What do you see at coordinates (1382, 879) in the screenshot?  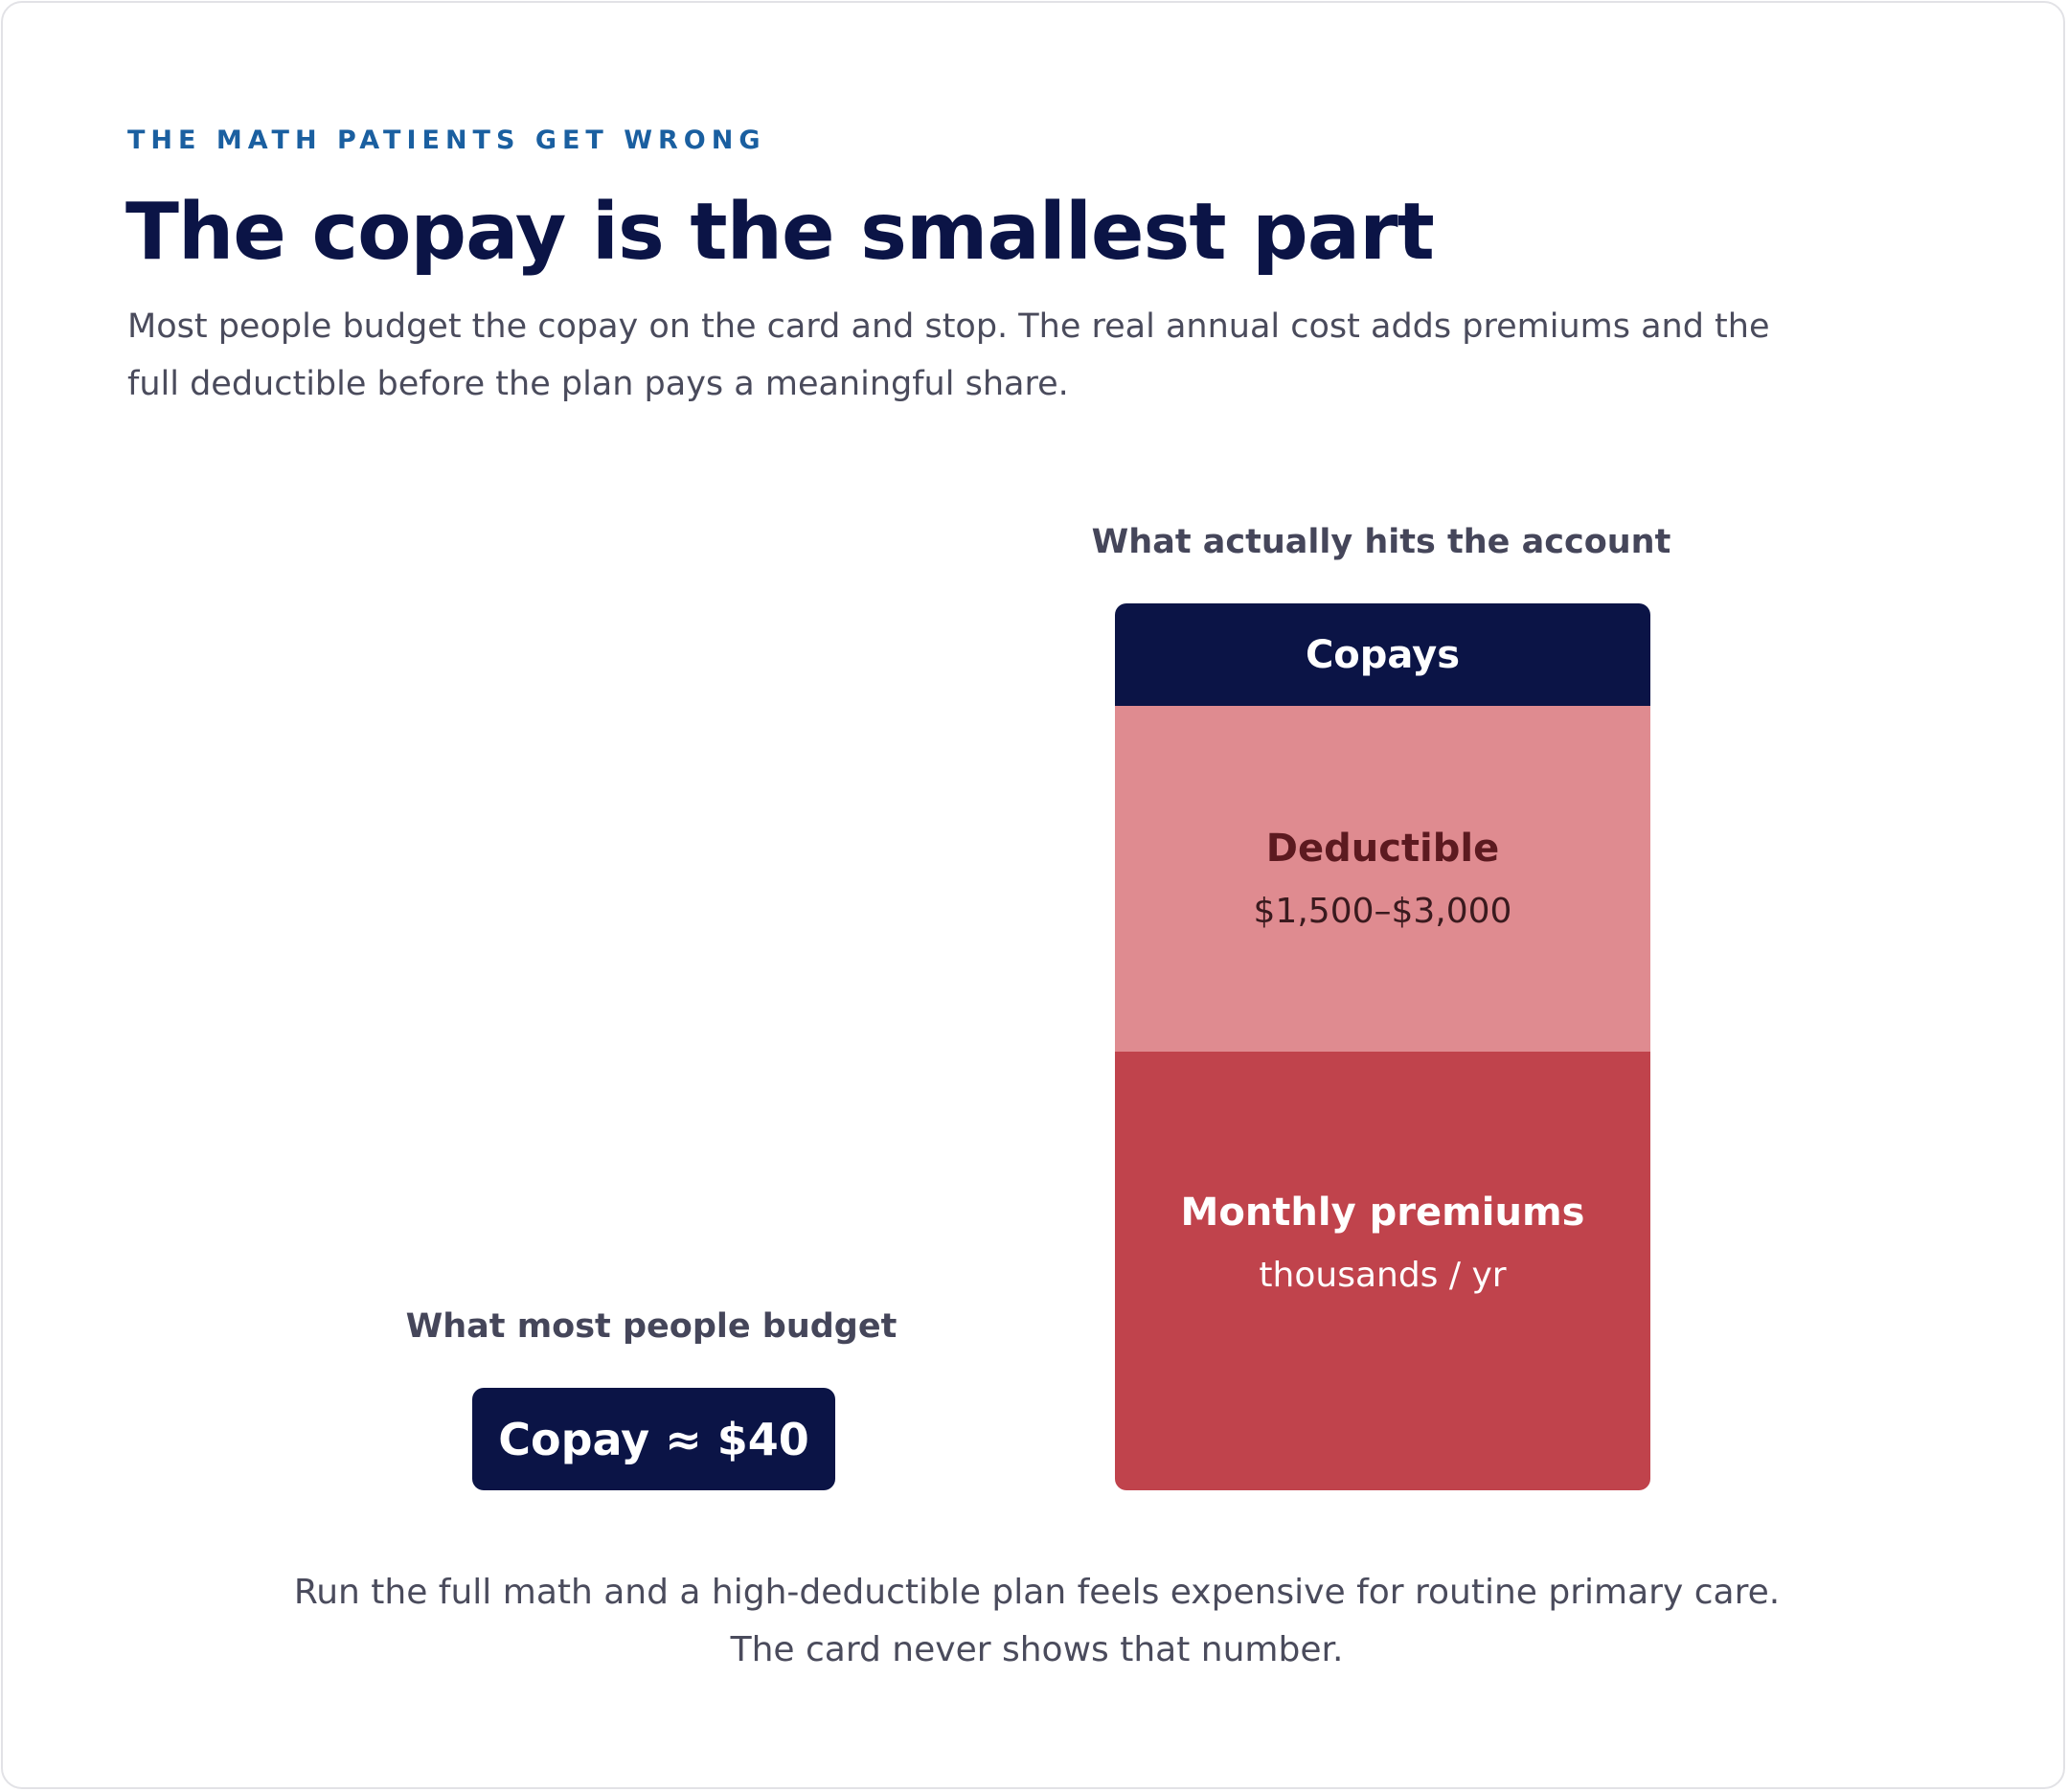 I see `segment-deductible: Deductible $1,500–$3,000` at bounding box center [1382, 879].